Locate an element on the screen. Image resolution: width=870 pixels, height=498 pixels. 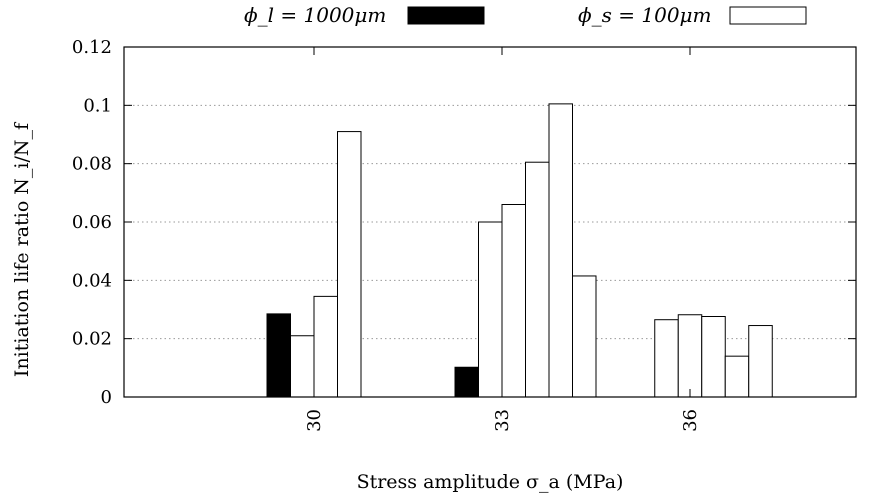
x-tick-label: 30 is located at coordinates (314, 420).